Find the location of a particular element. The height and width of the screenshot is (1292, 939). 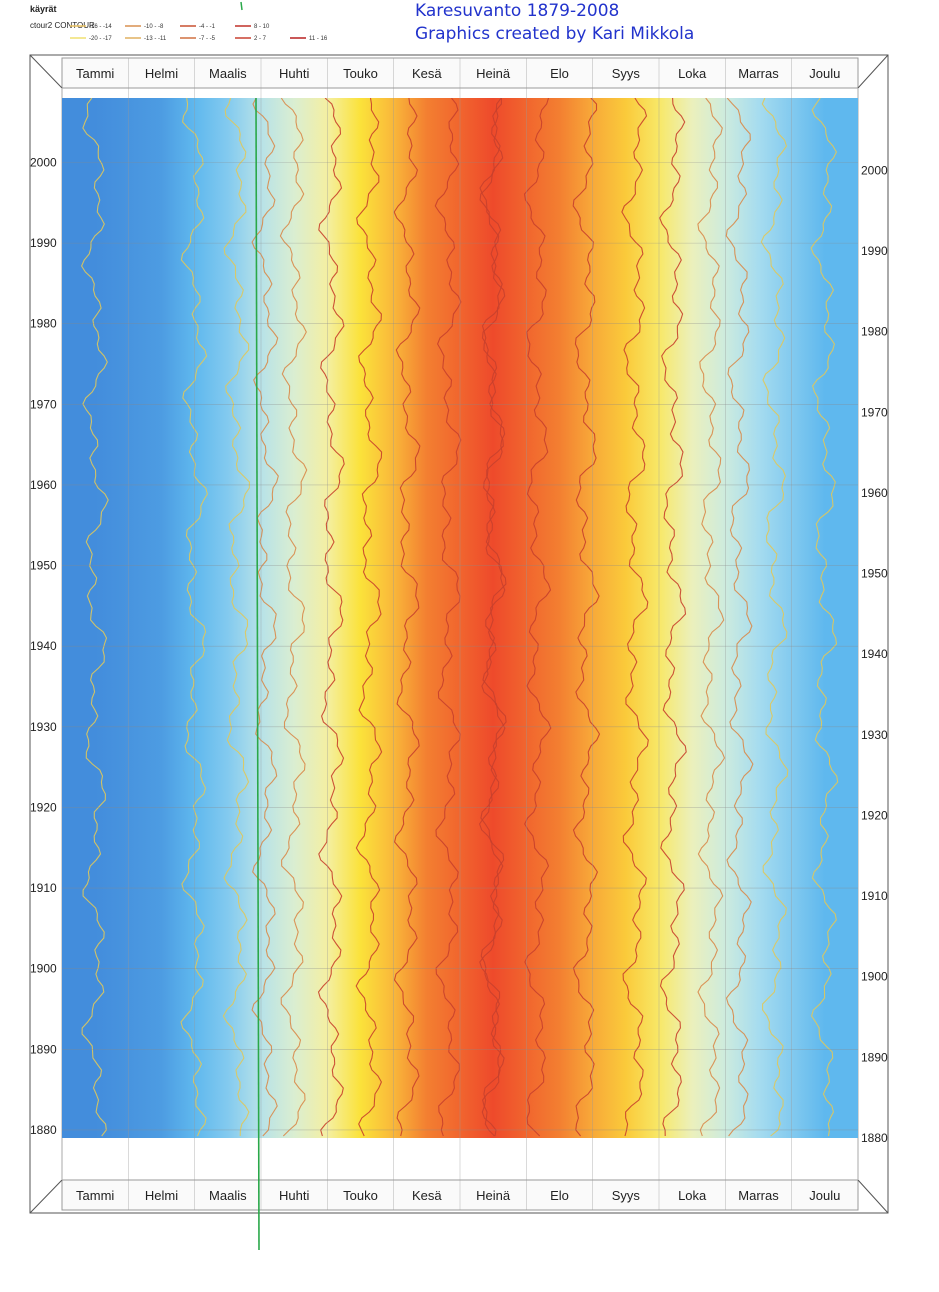

legend-item-label: -16 - -14 is located at coordinates (100, 27).